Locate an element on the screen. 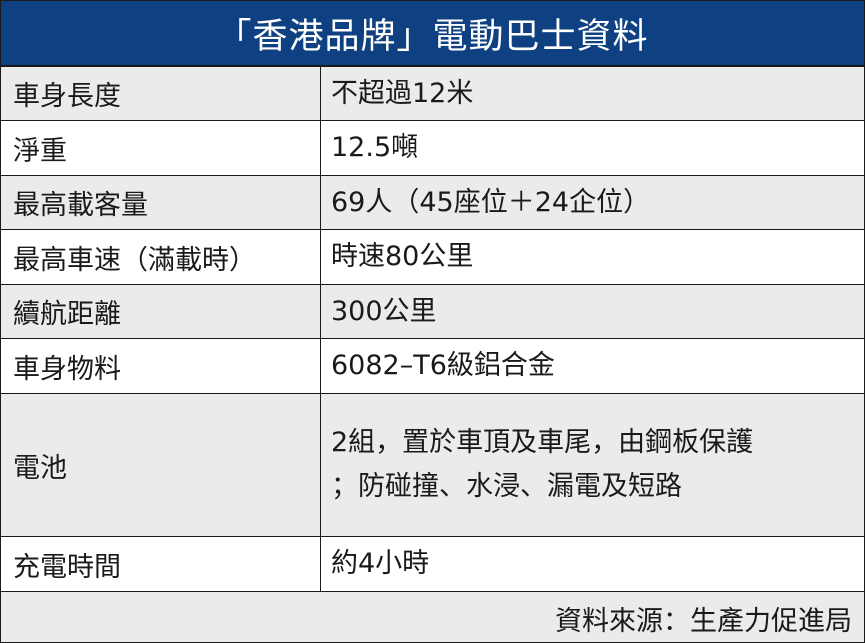 Image resolution: width=865 pixels, height=643 pixels. row-label: 淨重 is located at coordinates (161, 148).